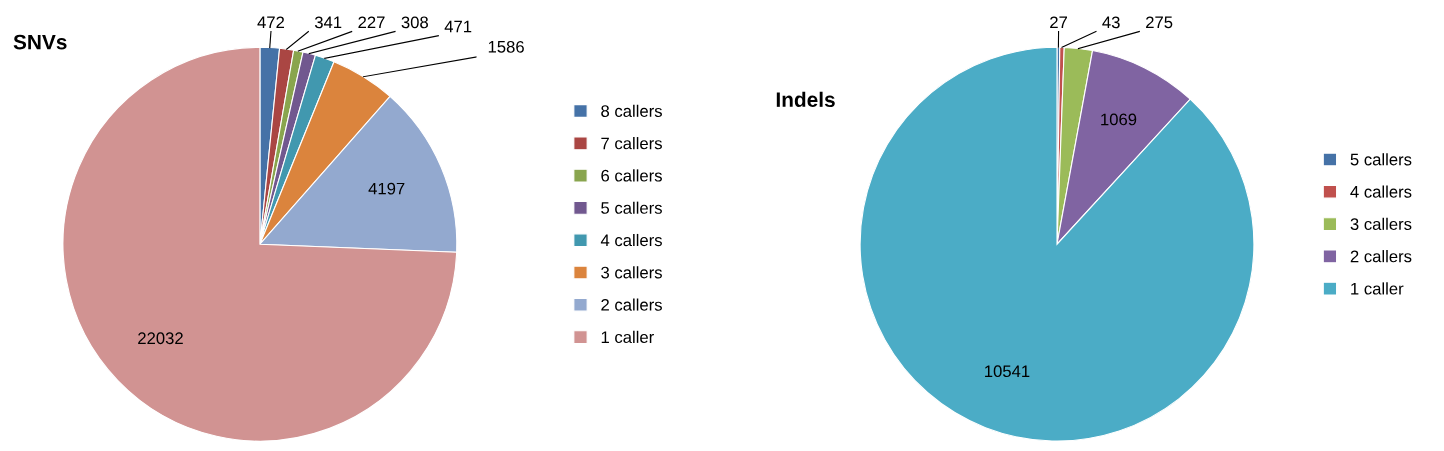  What do you see at coordinates (160, 338) in the screenshot?
I see `data-label: 22032` at bounding box center [160, 338].